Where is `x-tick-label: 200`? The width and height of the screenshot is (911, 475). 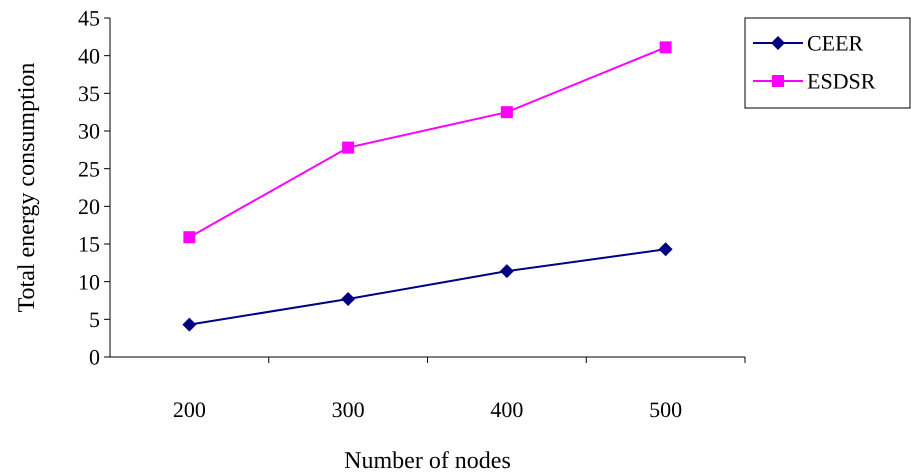
x-tick-label: 200 is located at coordinates (189, 409).